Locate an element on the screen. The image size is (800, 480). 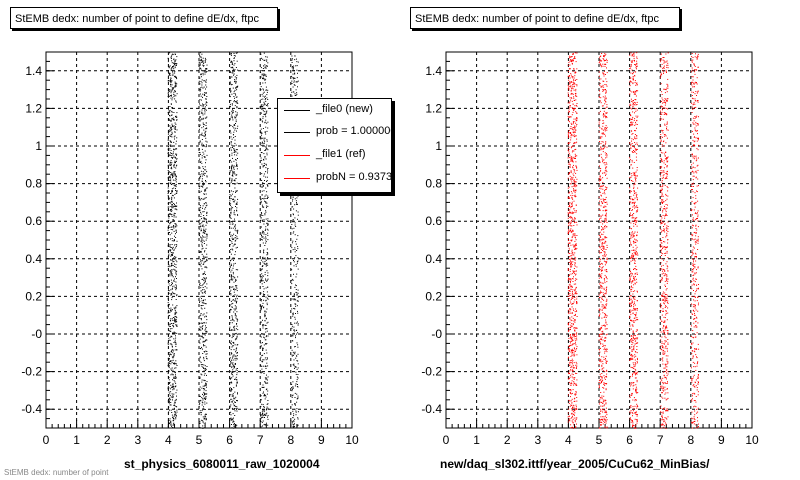
right-ytick-label-1: -0.2 is located at coordinates (431, 372).